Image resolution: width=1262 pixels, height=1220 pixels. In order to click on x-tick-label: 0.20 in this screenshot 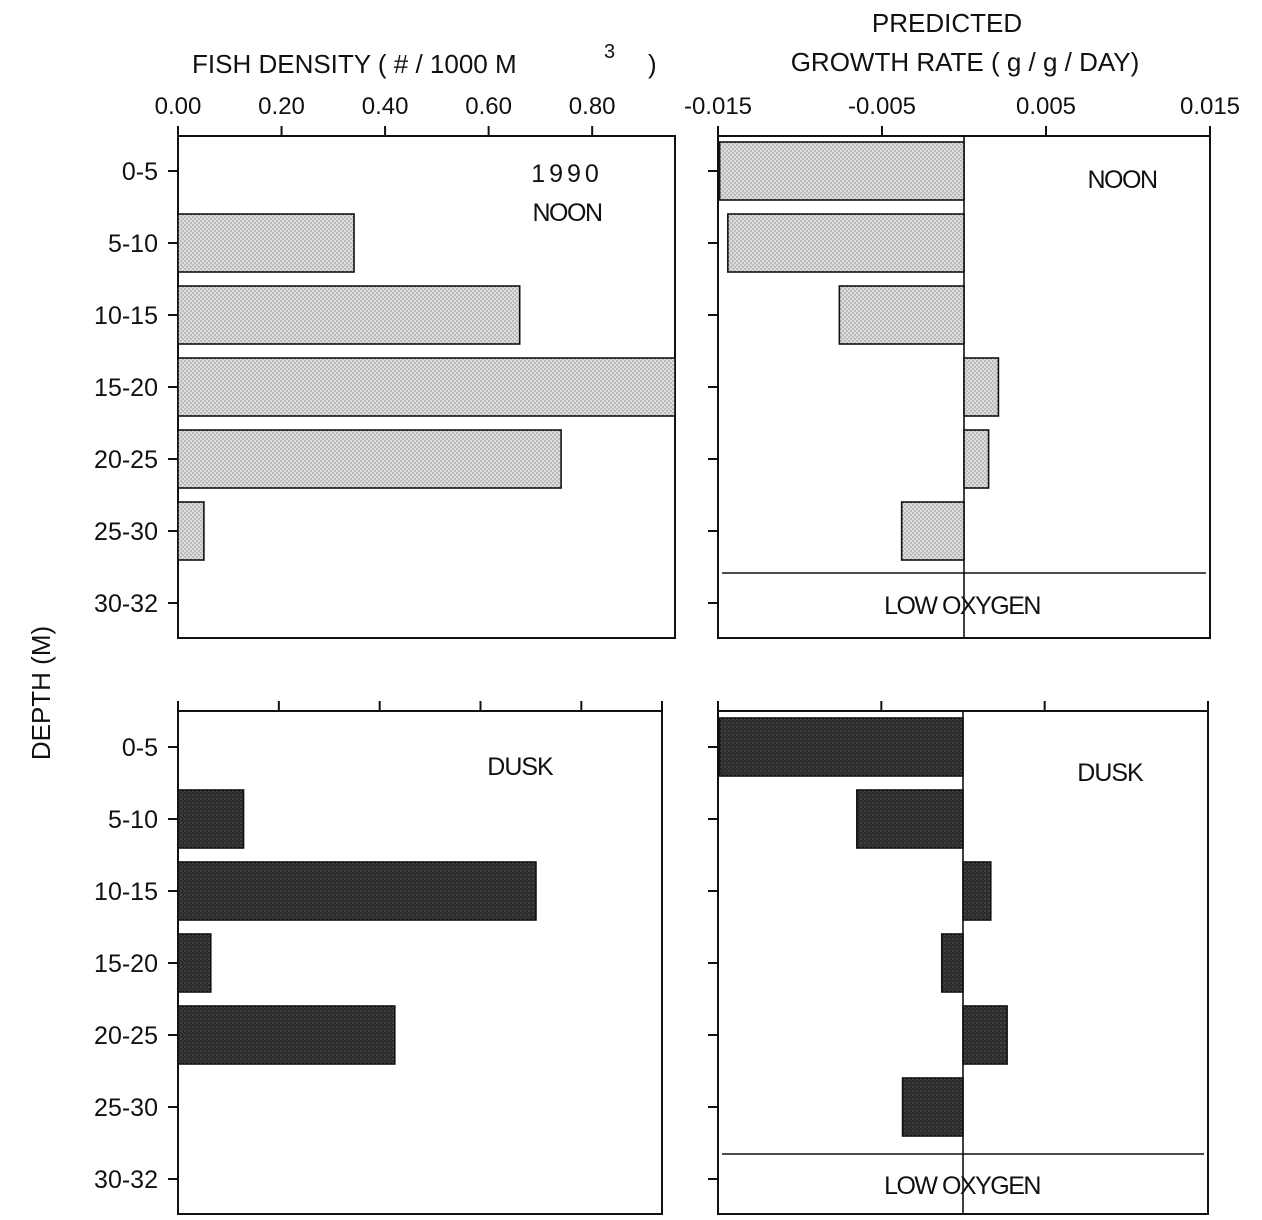, I will do `click(281, 106)`.